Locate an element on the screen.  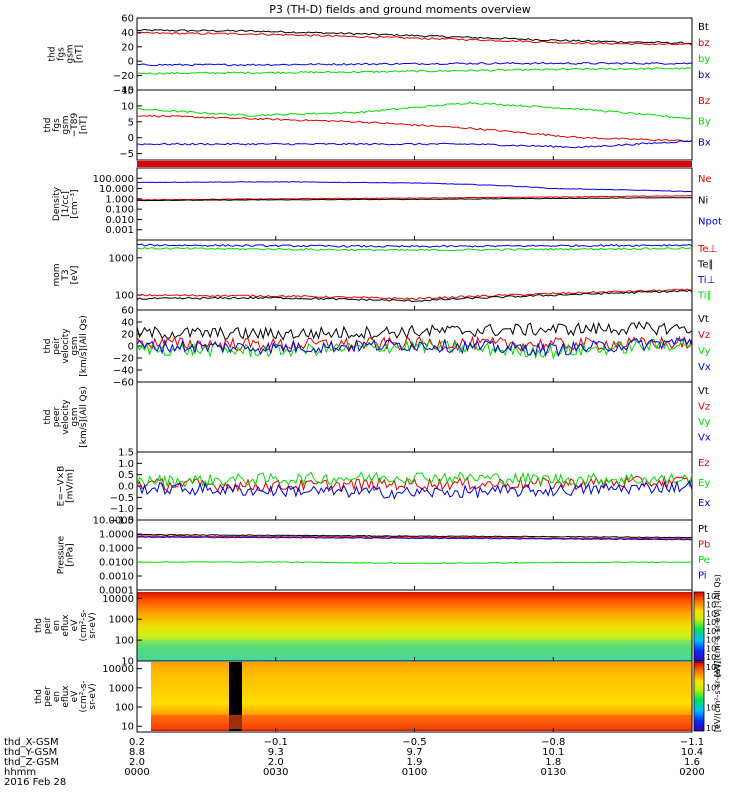
x-axis-row-label: thd_X-GSM is located at coordinates (31, 742).